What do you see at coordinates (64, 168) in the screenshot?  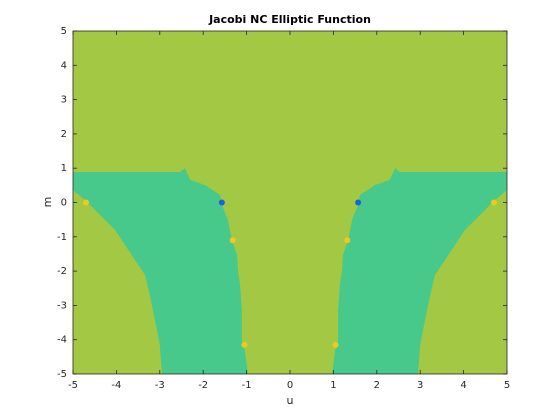 I see `y-tick-label: 1` at bounding box center [64, 168].